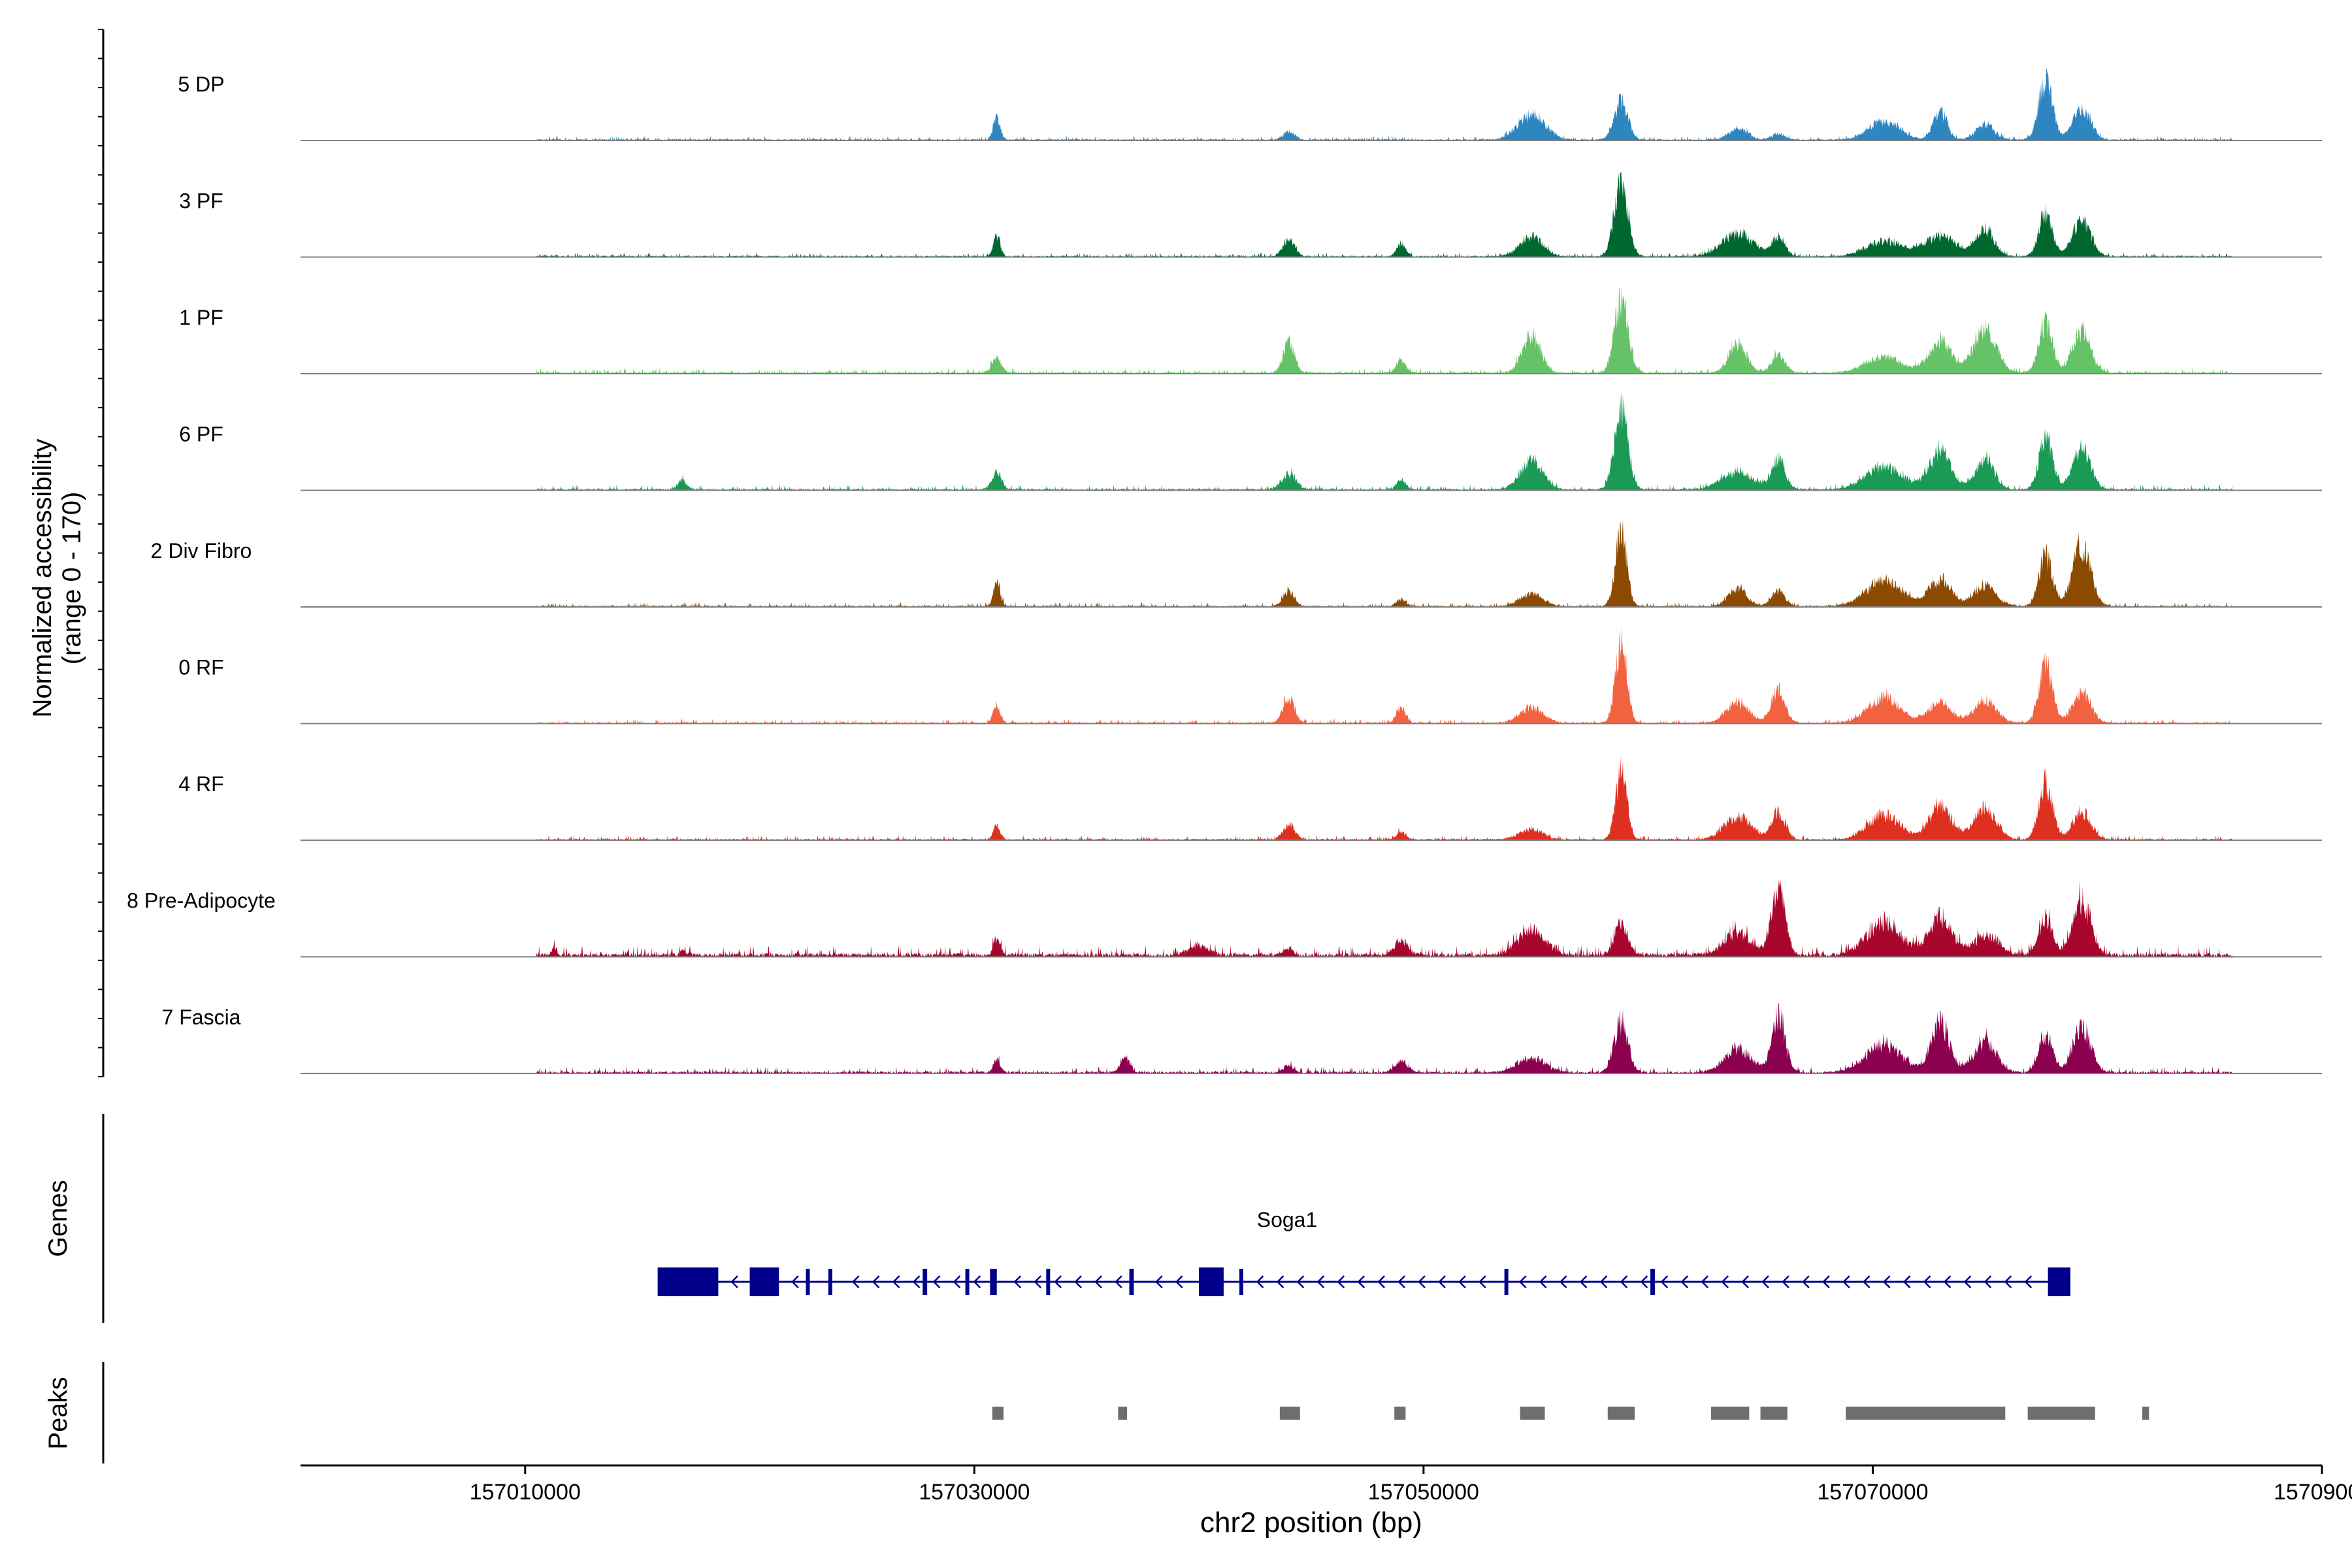 The height and width of the screenshot is (1568, 2352). Describe the element at coordinates (200, 667) in the screenshot. I see `track-label-6: 0 RF` at that location.